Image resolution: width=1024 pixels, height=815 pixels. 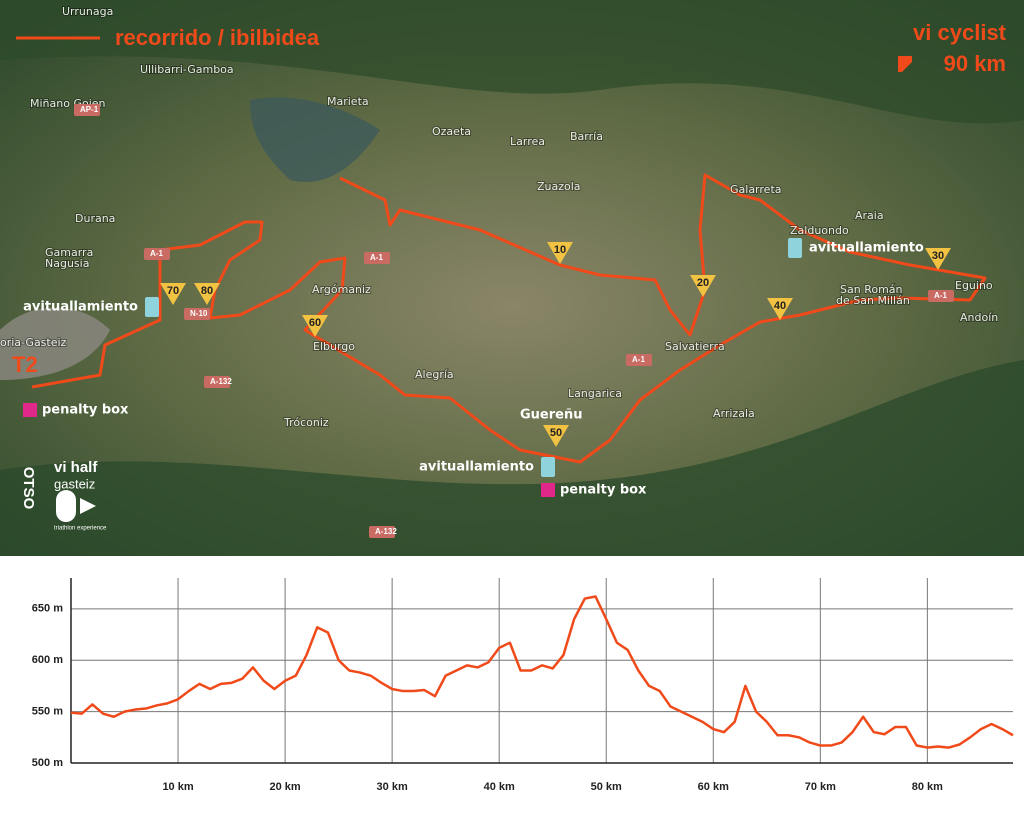 What do you see at coordinates (595, 393) in the screenshot?
I see `place-label: Langarica` at bounding box center [595, 393].